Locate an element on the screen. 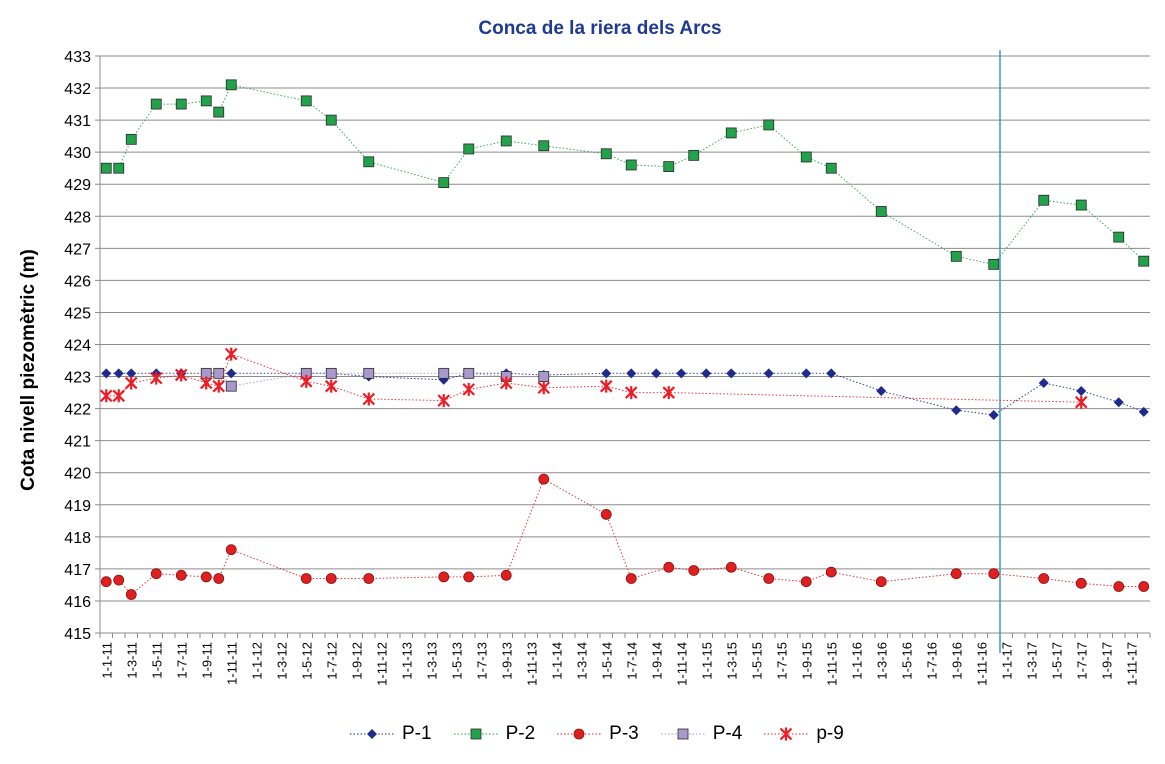 The width and height of the screenshot is (1165, 764). x-tick-label: 1-9-12 is located at coordinates (356, 661).